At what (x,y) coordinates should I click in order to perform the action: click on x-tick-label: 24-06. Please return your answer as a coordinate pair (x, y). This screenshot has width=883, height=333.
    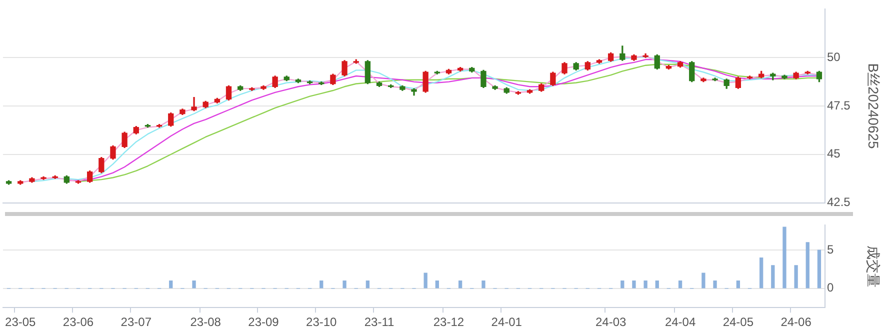
    Looking at the image, I should click on (796, 322).